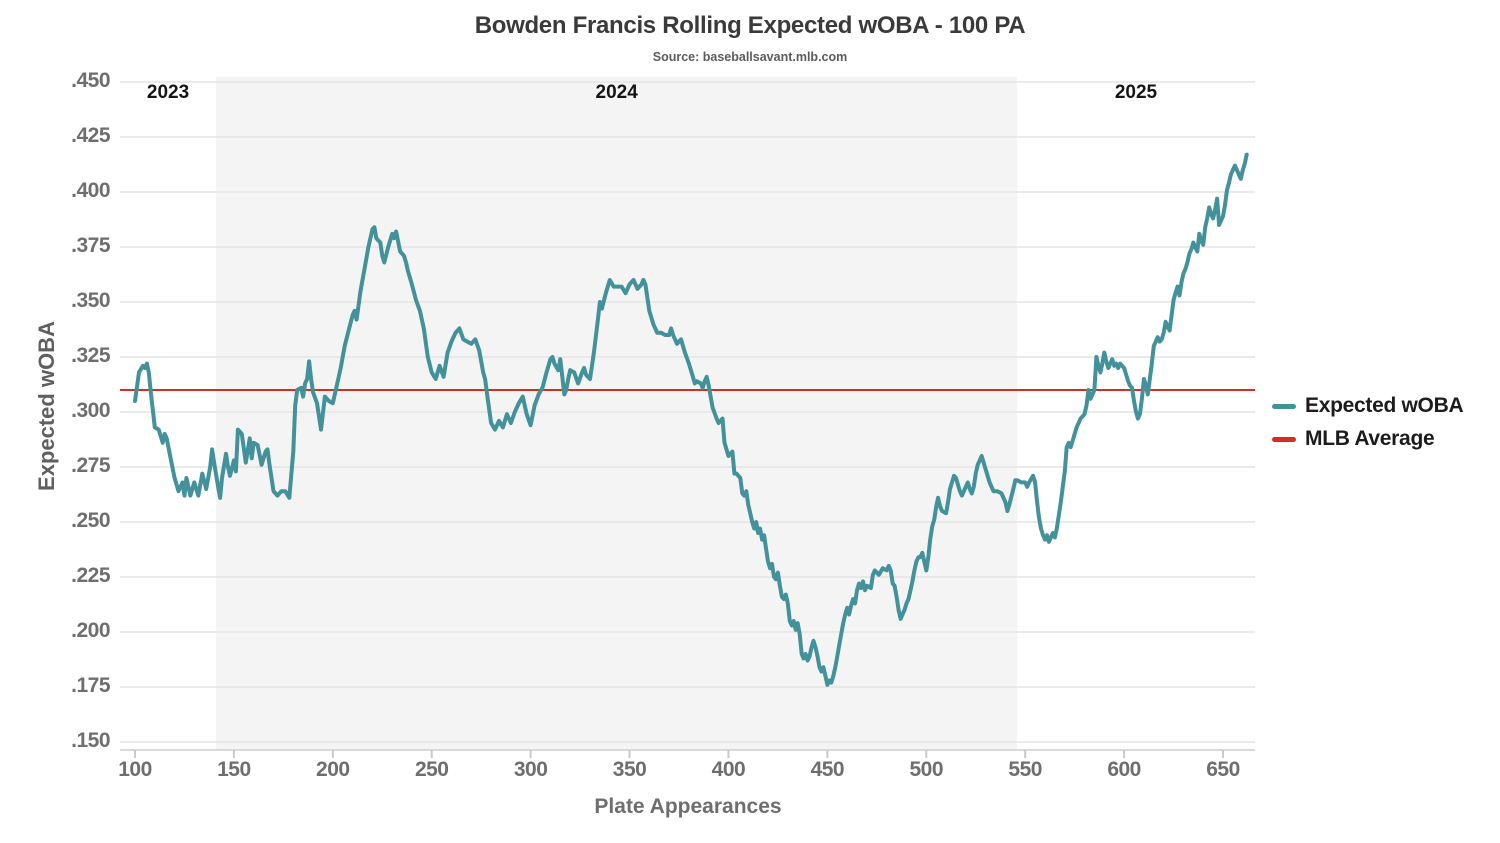 This screenshot has height=843, width=1500. What do you see at coordinates (687, 753) in the screenshot?
I see `x-axis-layer` at bounding box center [687, 753].